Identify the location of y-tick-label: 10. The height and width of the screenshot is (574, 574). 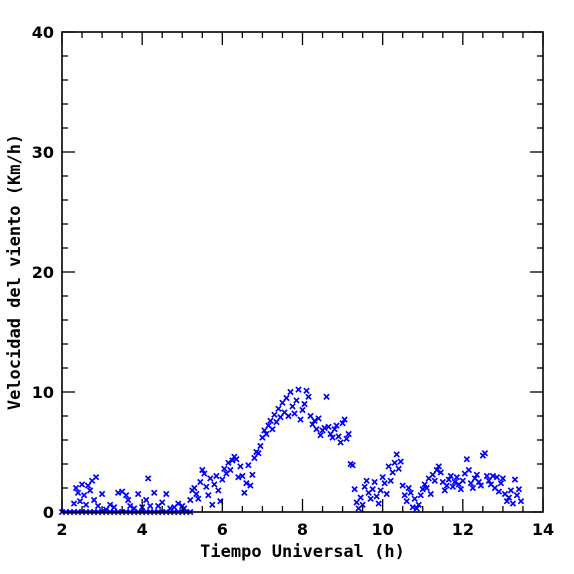
(43, 392).